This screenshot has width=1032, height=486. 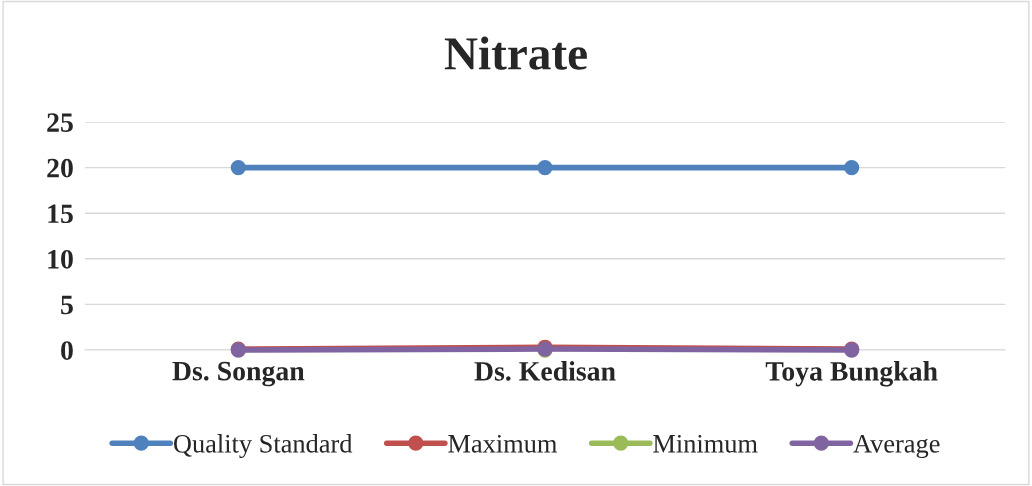 What do you see at coordinates (60, 259) in the screenshot?
I see `y-tick-label: 10` at bounding box center [60, 259].